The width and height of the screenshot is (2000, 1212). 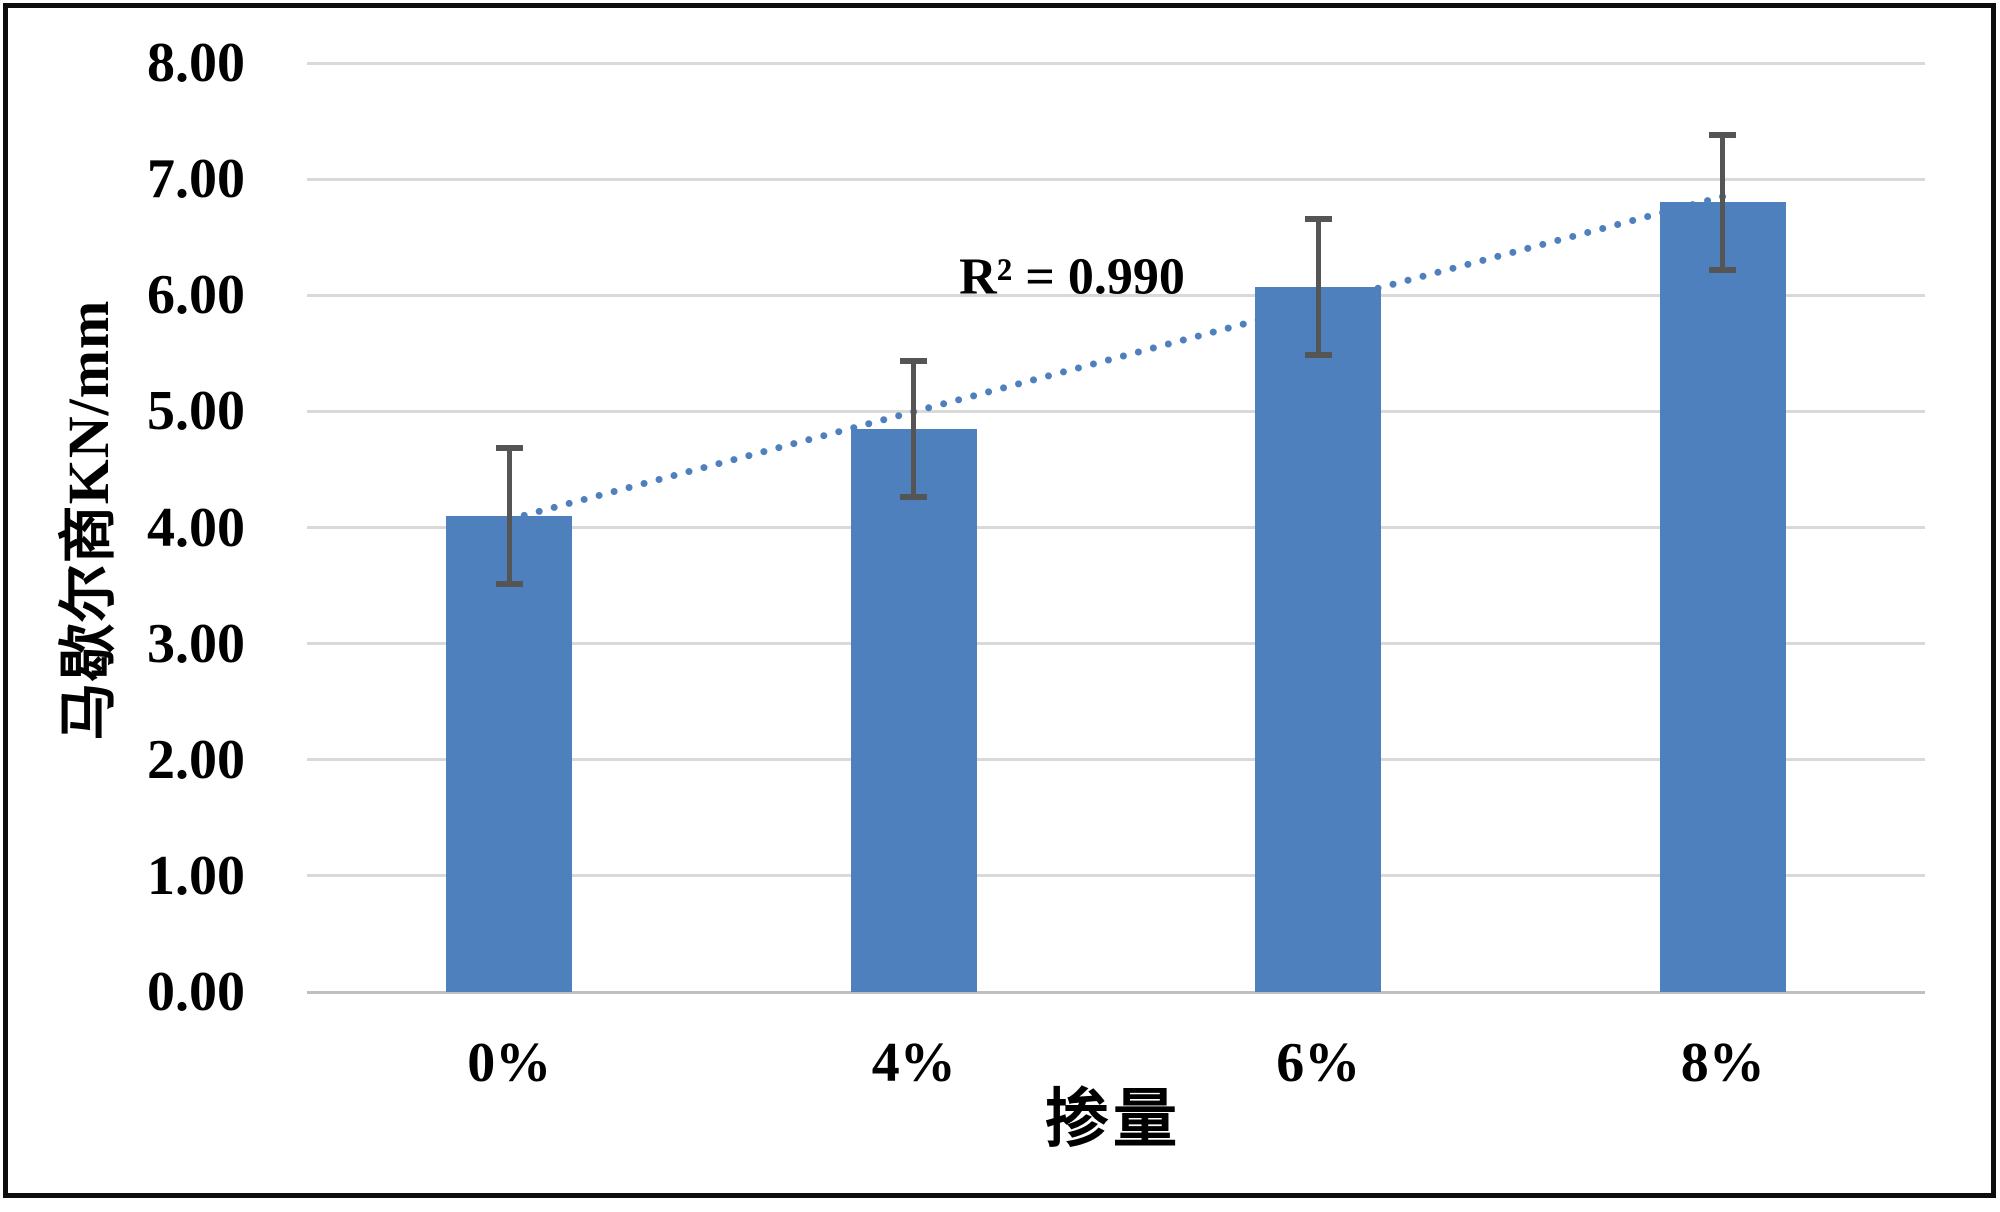 What do you see at coordinates (1722, 1063) in the screenshot?
I see `x-tick-label: 8%` at bounding box center [1722, 1063].